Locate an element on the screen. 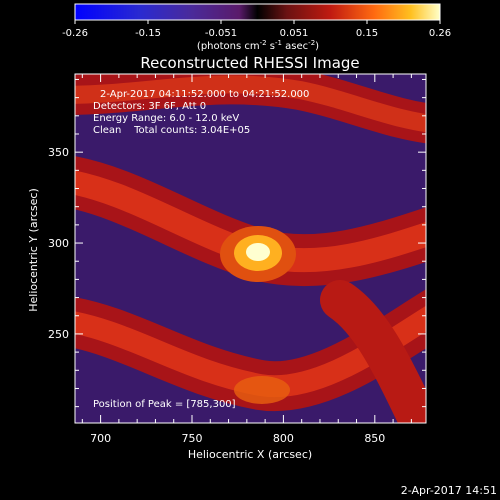 The image size is (500, 500). chart-title: Reconstructed RHESSI Image is located at coordinates (249, 63).